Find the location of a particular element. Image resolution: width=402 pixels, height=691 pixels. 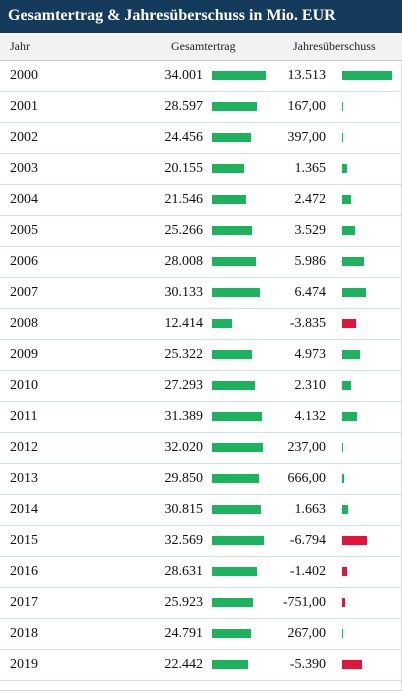

gesamtertrag-value: 21.546 is located at coordinates (184, 199).